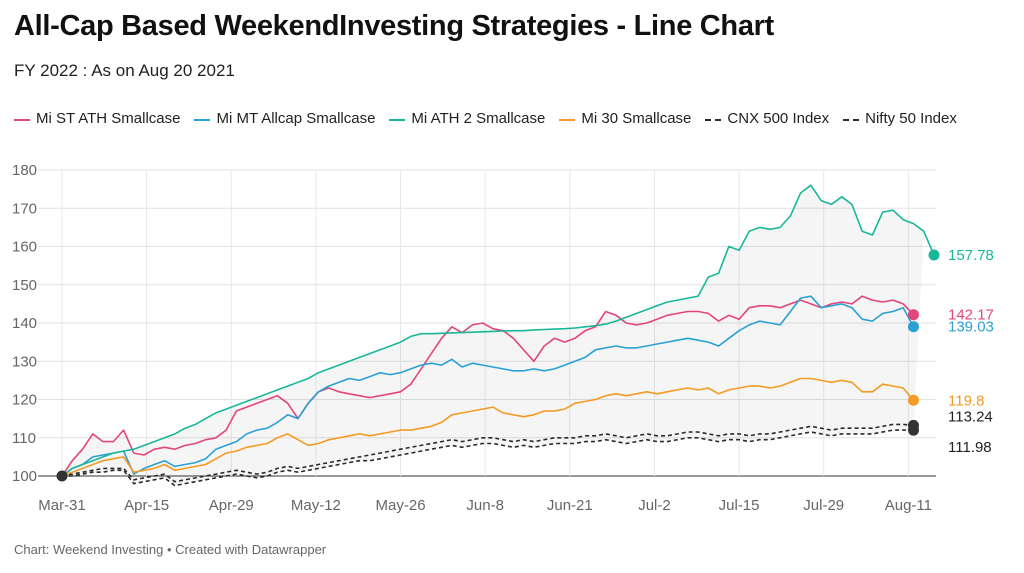 This screenshot has width=1024, height=573. What do you see at coordinates (124, 70) in the screenshot?
I see `chart-subtitle: FY 2022 : As on Aug 20 2021` at bounding box center [124, 70].